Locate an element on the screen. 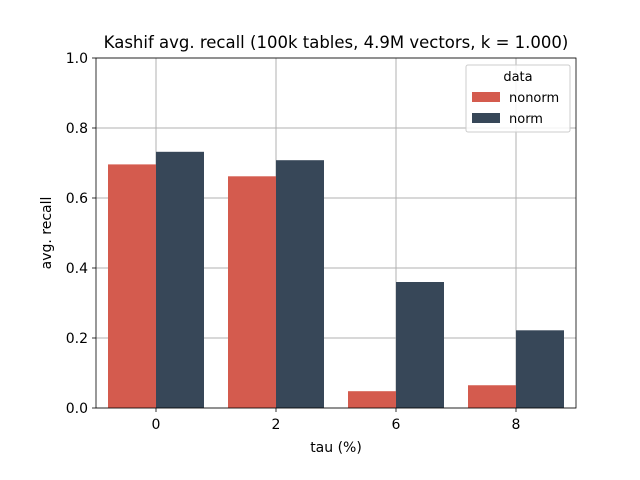  x-tick-label: 2 is located at coordinates (276, 425).